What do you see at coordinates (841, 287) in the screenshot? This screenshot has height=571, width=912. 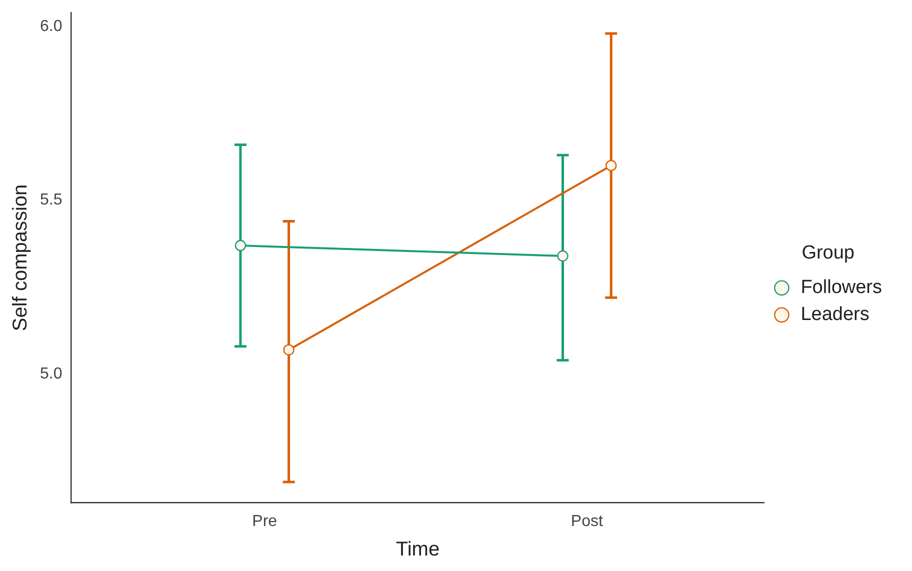 I see `legend-label: Followers` at bounding box center [841, 287].